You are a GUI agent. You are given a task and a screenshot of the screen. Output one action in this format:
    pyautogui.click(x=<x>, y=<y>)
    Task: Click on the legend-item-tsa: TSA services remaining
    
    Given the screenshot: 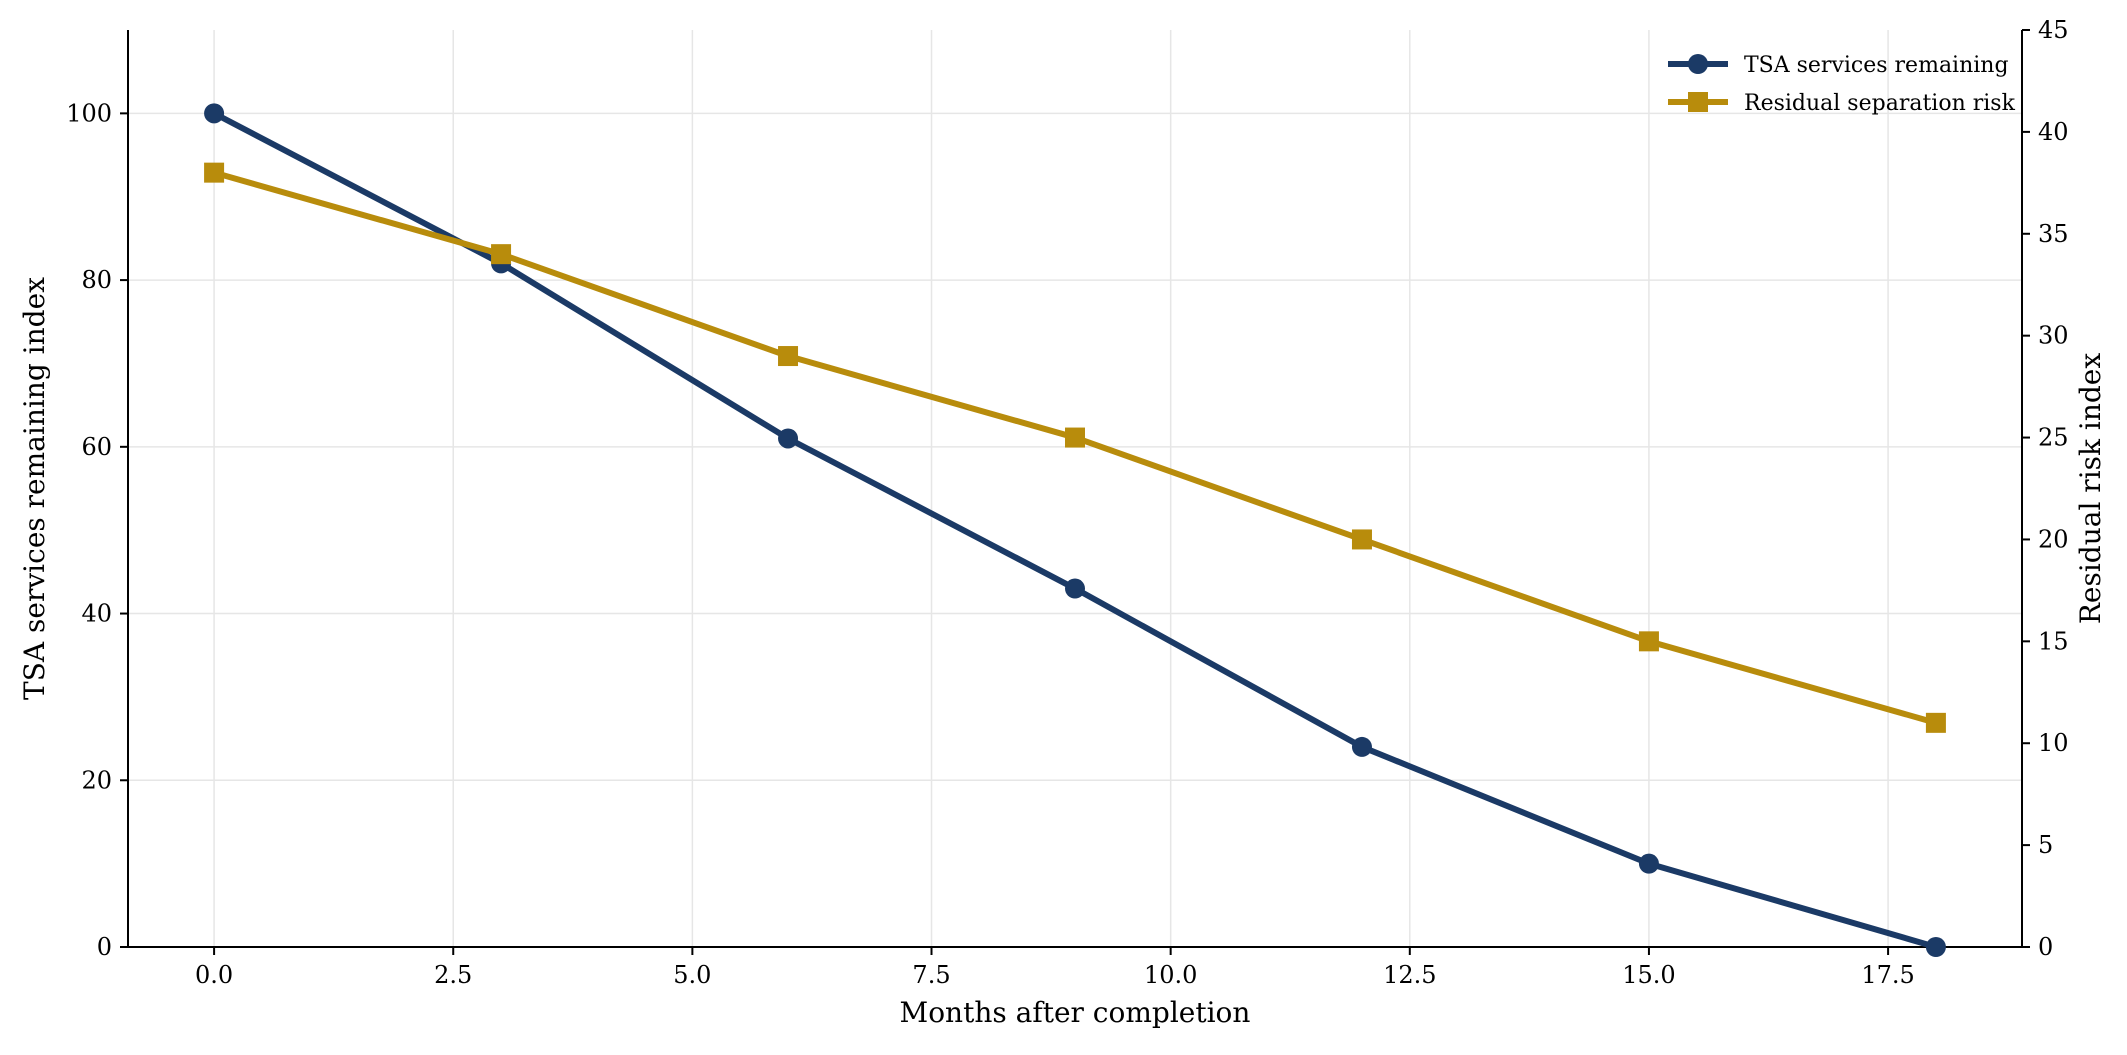 What is the action you would take?
    pyautogui.click(x=1838, y=65)
    